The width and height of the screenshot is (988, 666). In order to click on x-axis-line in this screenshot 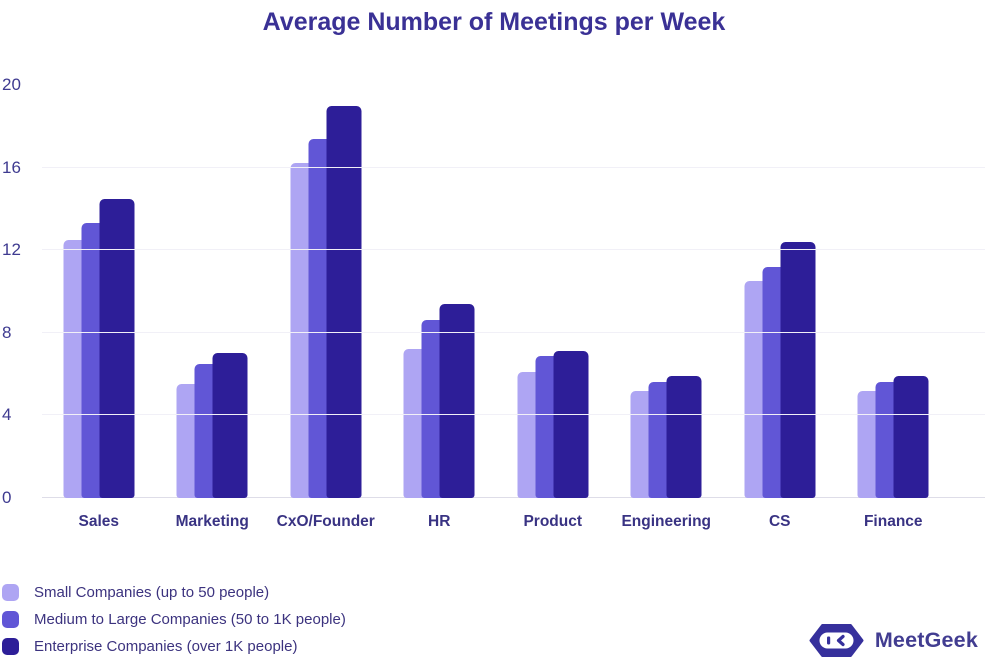, I will do `click(513, 497)`.